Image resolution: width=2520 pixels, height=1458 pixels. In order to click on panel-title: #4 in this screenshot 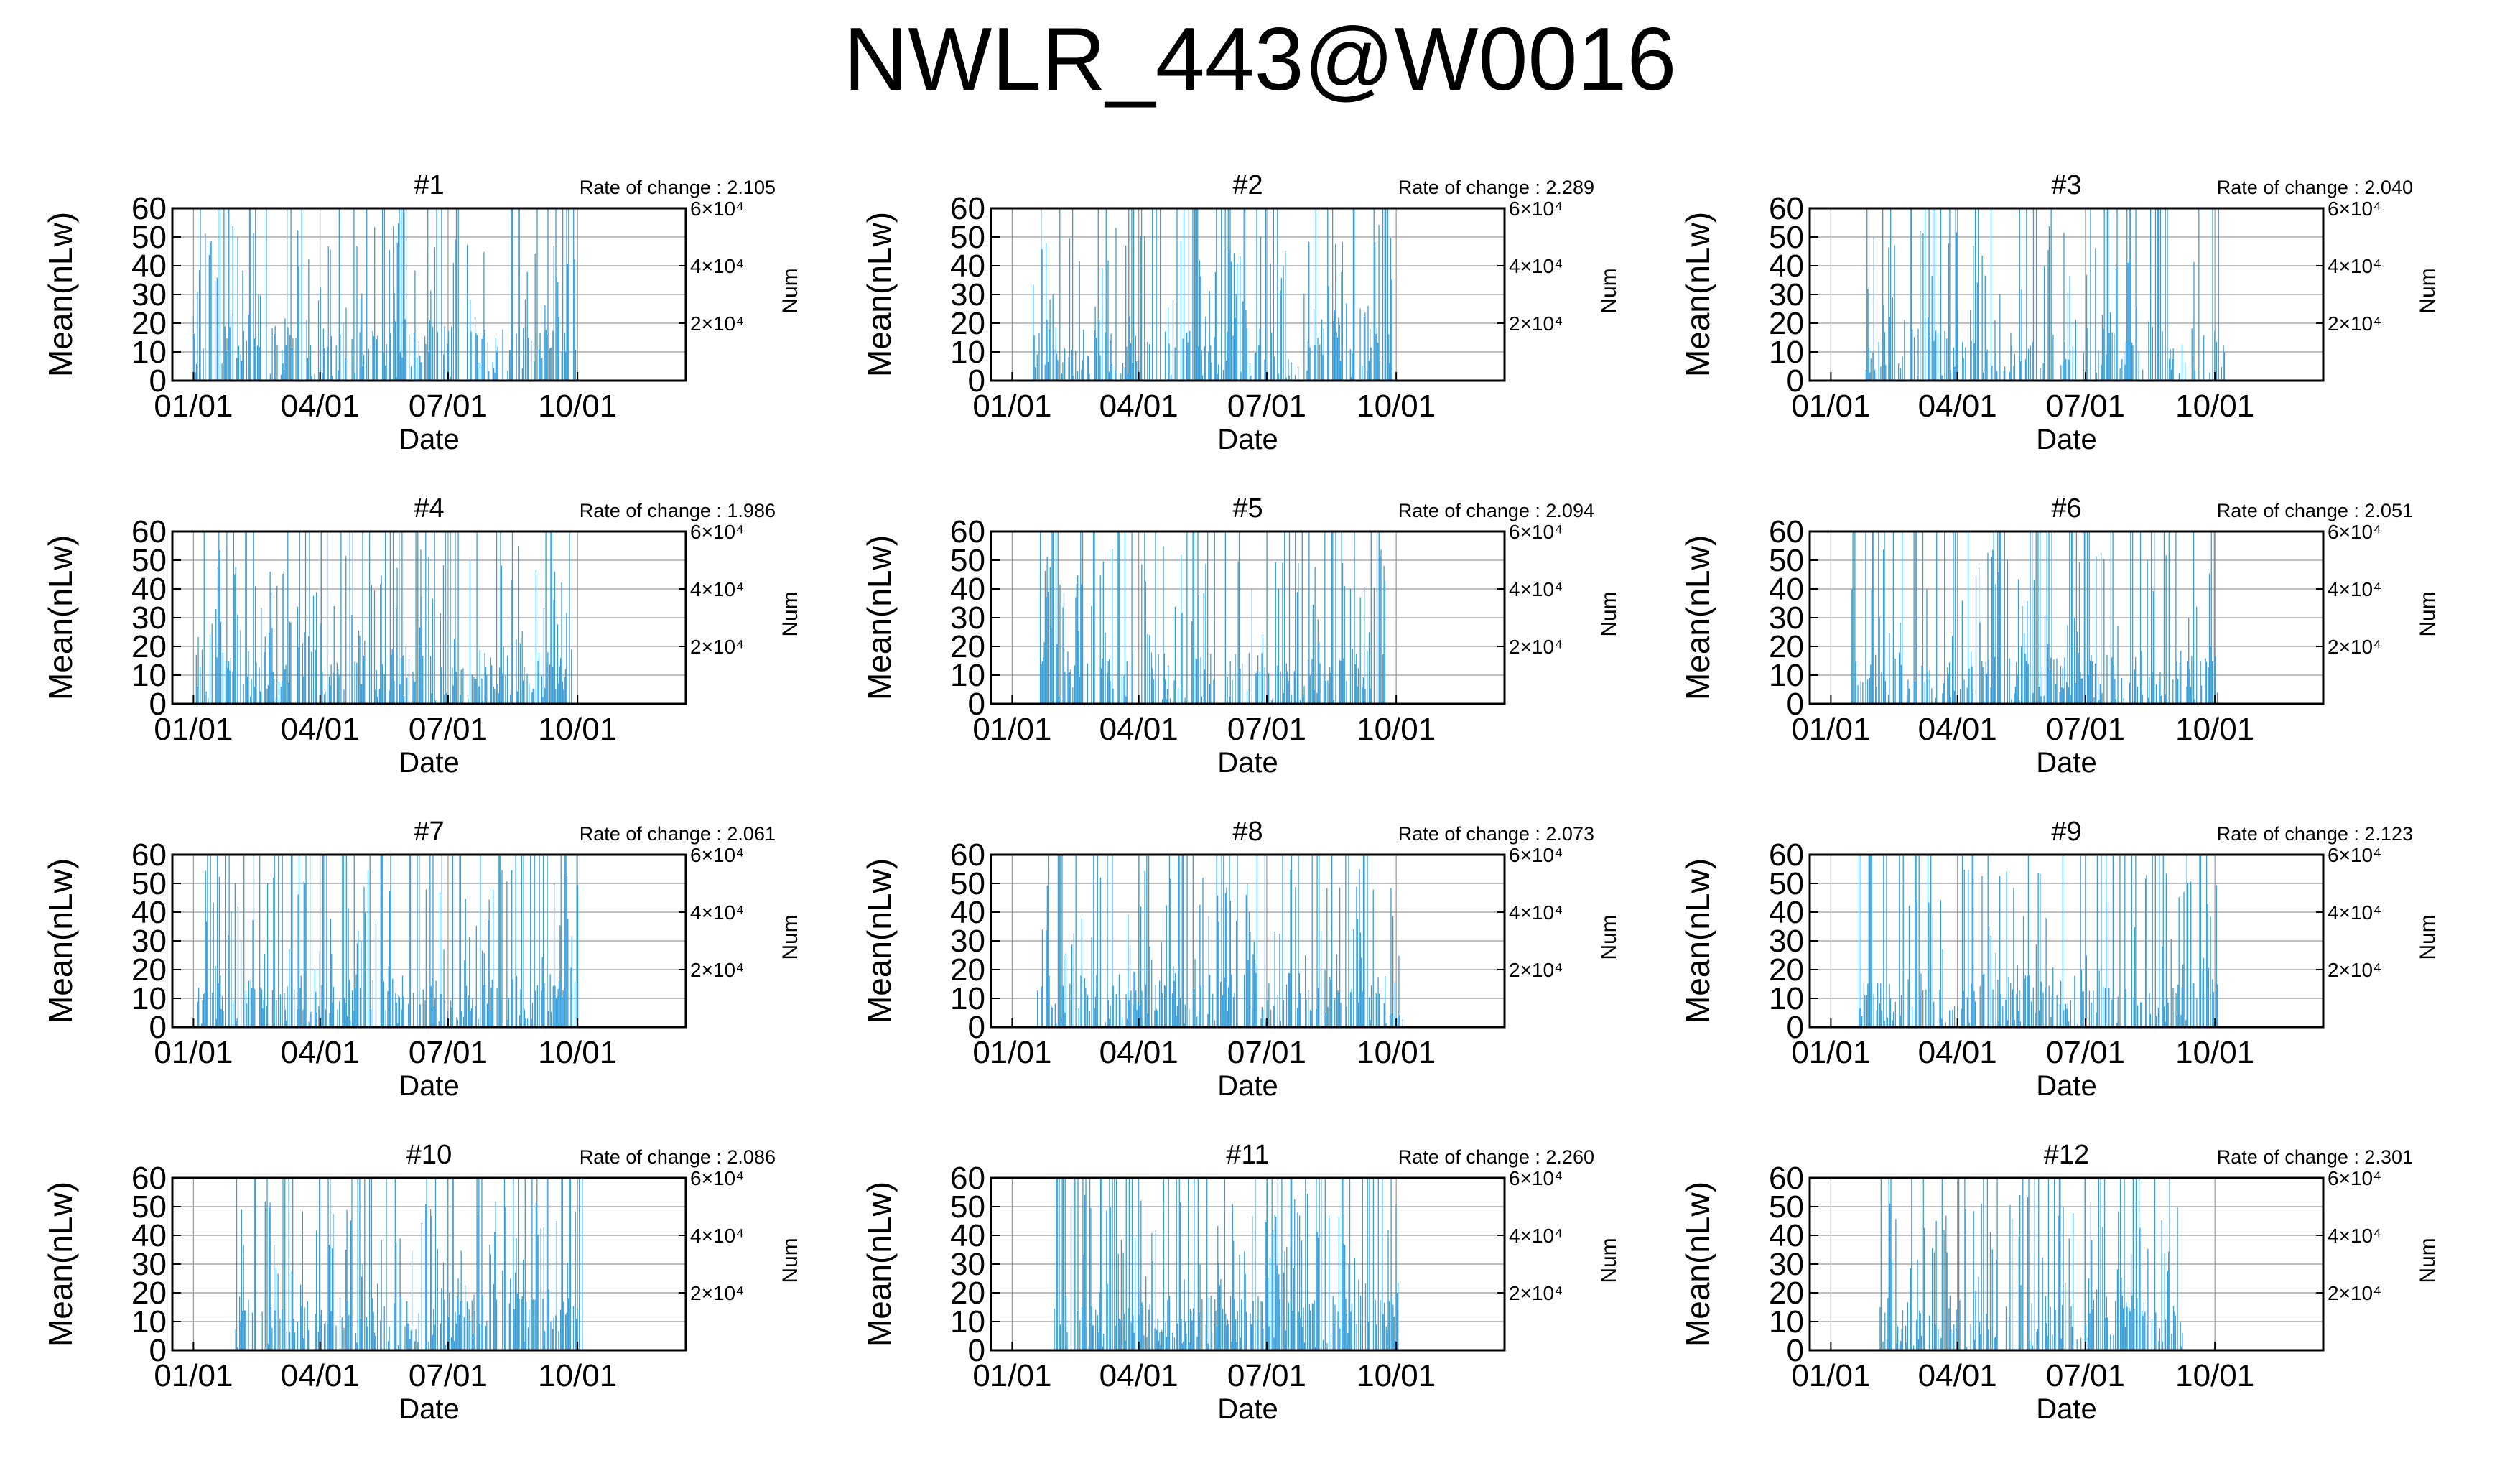, I will do `click(429, 509)`.